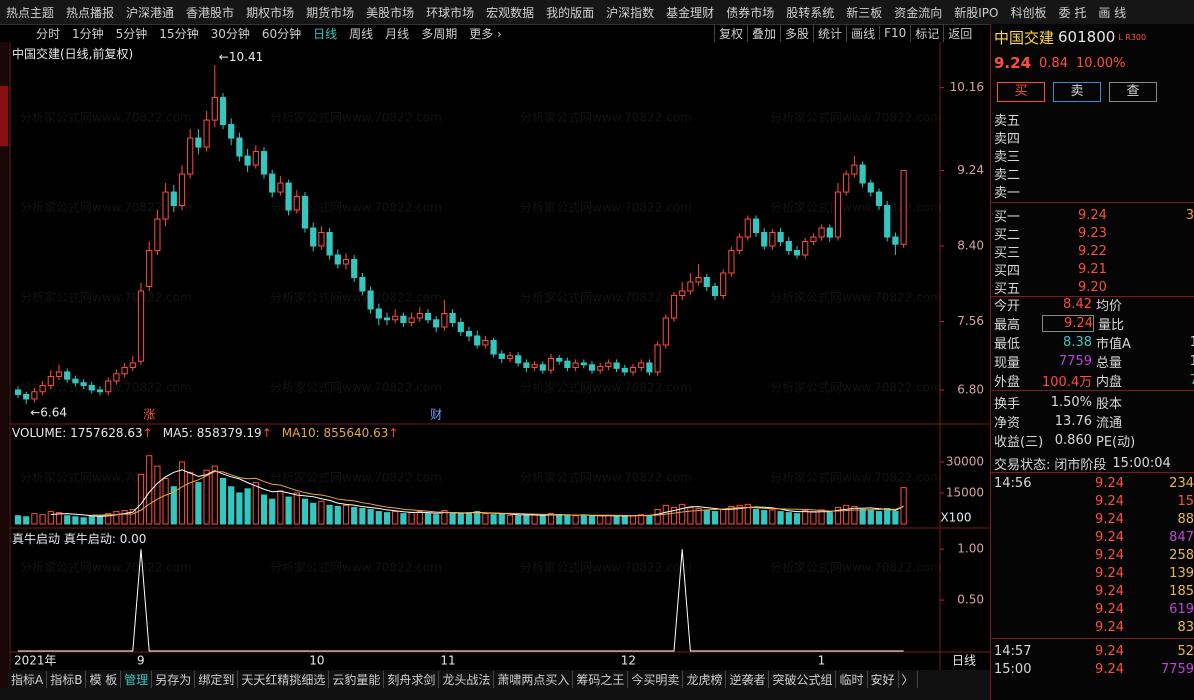 The image size is (1194, 700). Describe the element at coordinates (862, 33) in the screenshot. I see `tool-button: 画线` at that location.